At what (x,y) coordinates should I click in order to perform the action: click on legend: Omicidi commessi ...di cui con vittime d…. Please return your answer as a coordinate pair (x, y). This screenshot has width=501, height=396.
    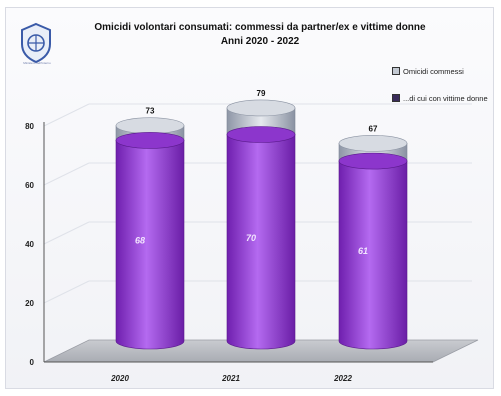
    Looking at the image, I should click on (446, 92).